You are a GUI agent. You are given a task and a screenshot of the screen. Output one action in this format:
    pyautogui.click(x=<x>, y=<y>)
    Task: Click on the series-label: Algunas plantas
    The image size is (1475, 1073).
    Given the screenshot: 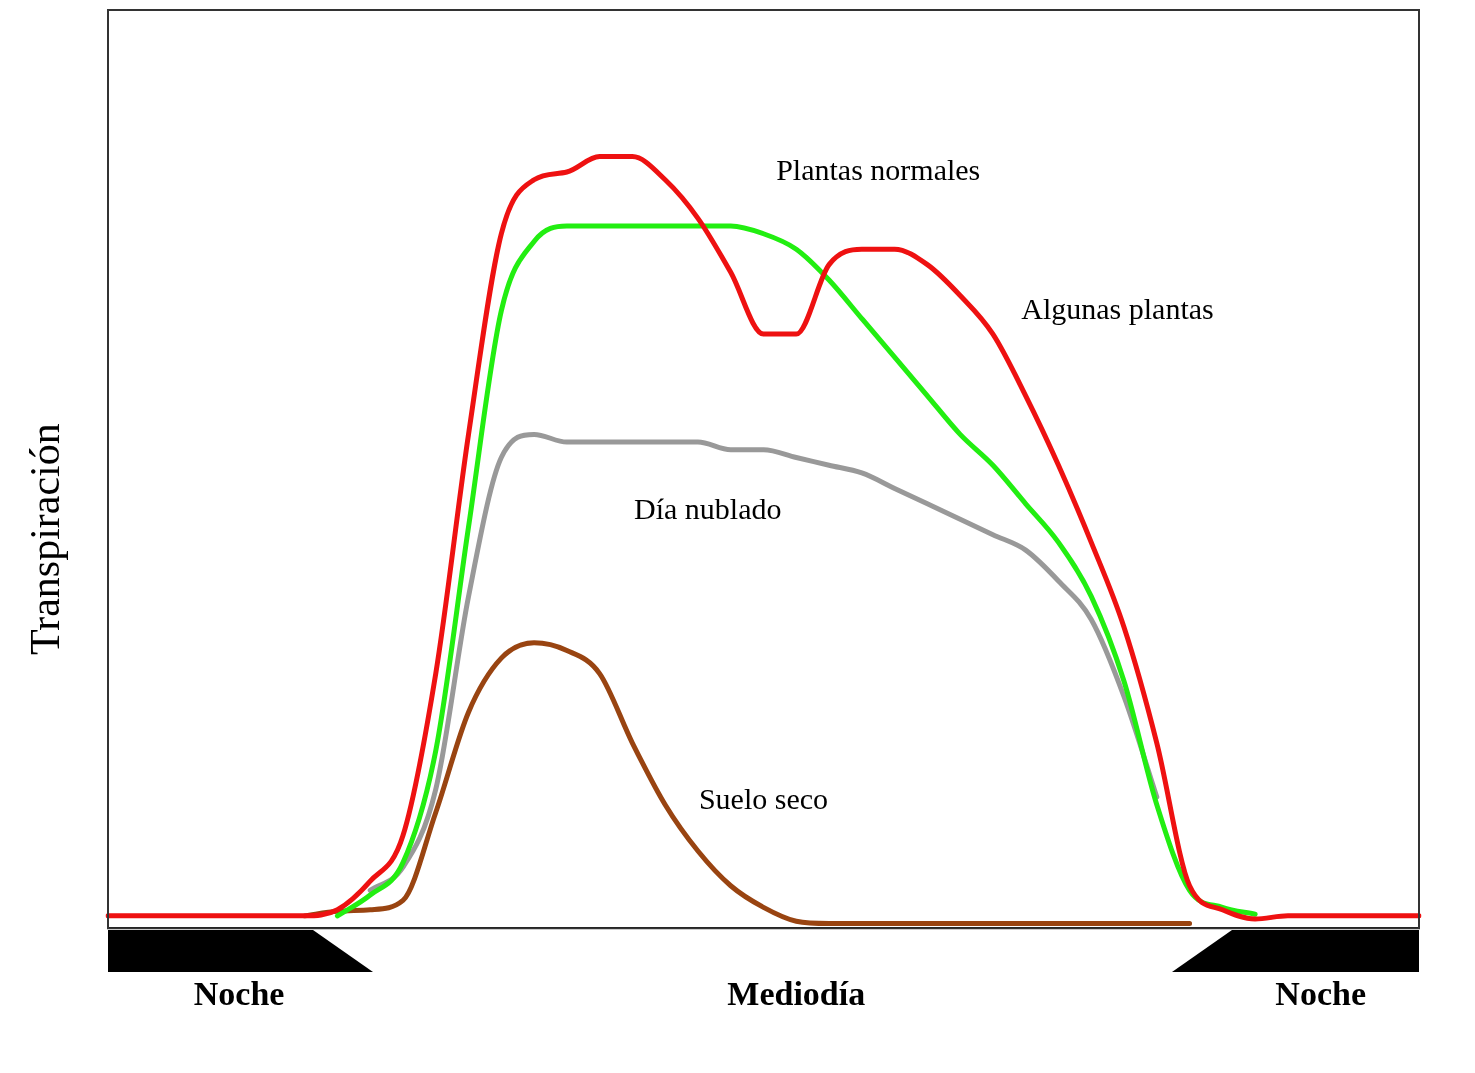 What is the action you would take?
    pyautogui.click(x=1117, y=308)
    